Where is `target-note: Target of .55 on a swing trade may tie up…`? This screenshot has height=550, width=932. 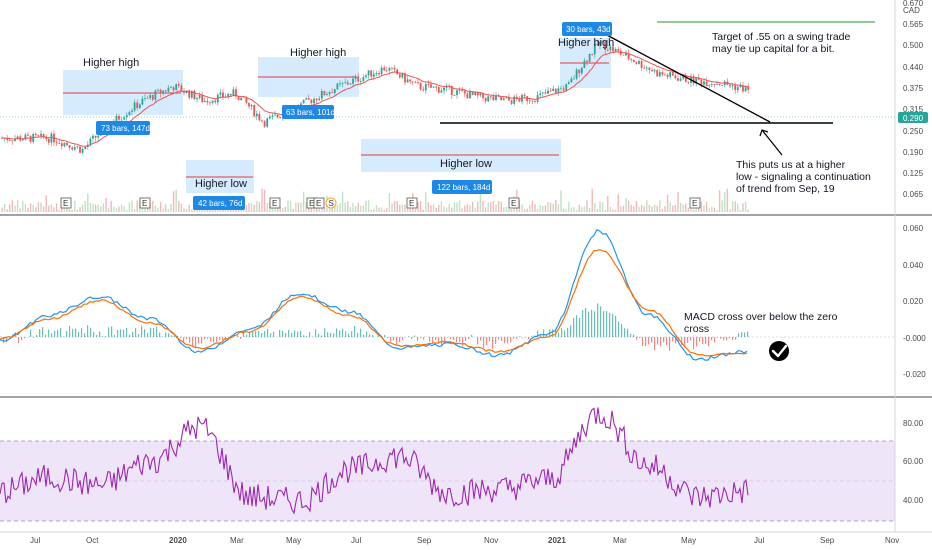 target-note: Target of .55 on a swing trade may tie up… is located at coordinates (781, 43).